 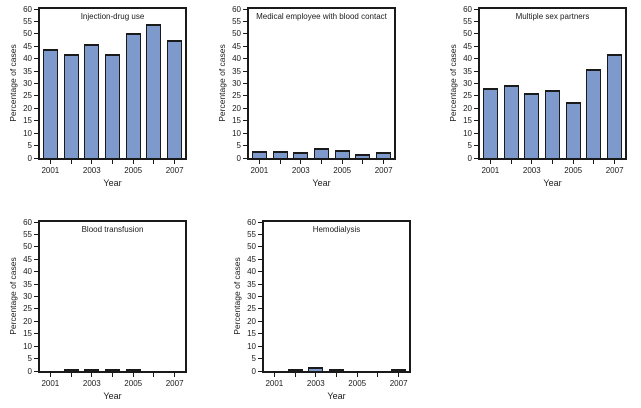 What do you see at coordinates (112, 229) in the screenshot?
I see `chart-title: Blood transfusion` at bounding box center [112, 229].